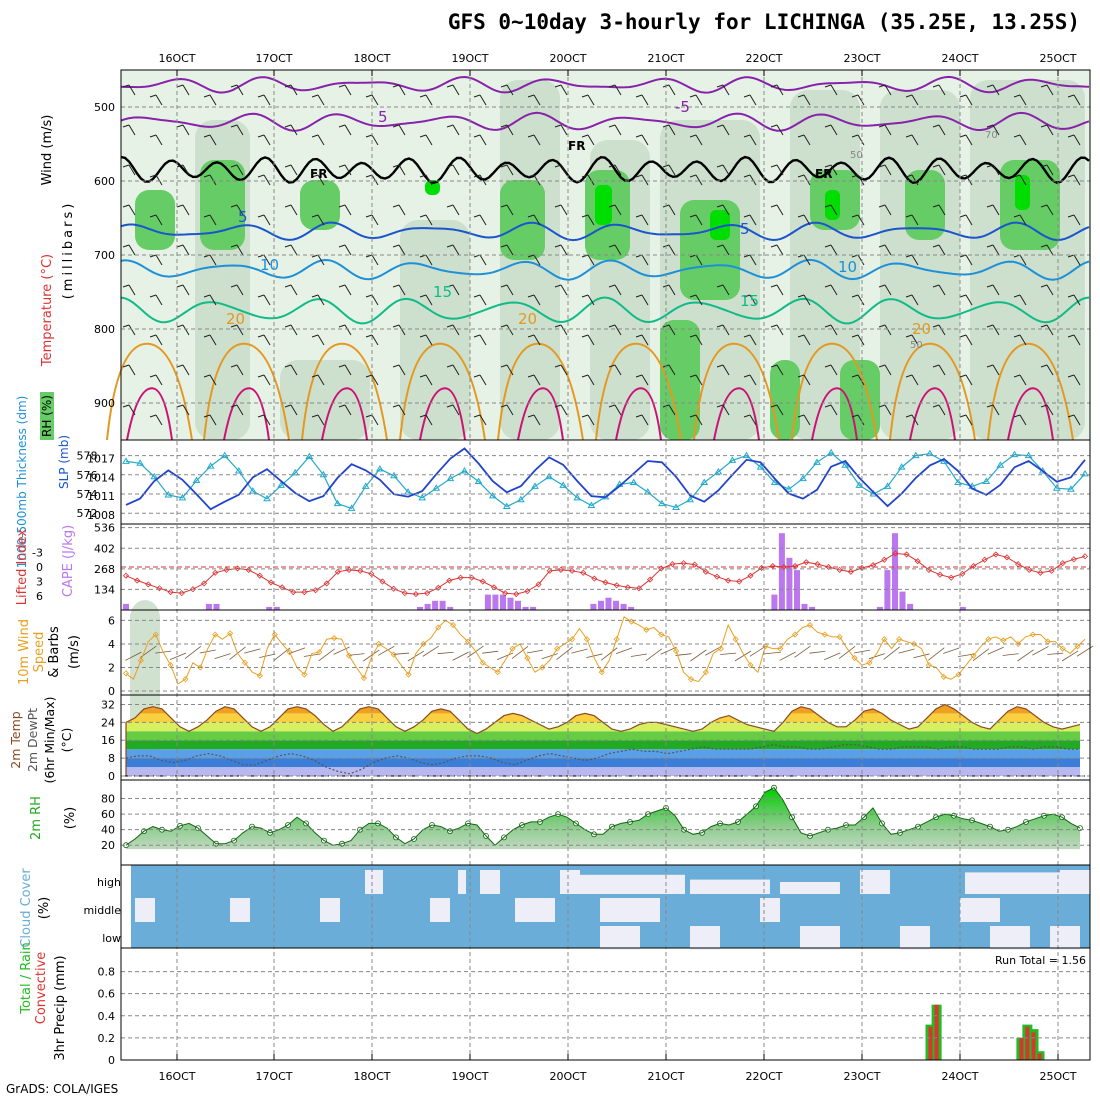 The height and width of the screenshot is (1100, 1100). What do you see at coordinates (605, 84) in the screenshot?
I see `temp-contour-minus10` at bounding box center [605, 84].